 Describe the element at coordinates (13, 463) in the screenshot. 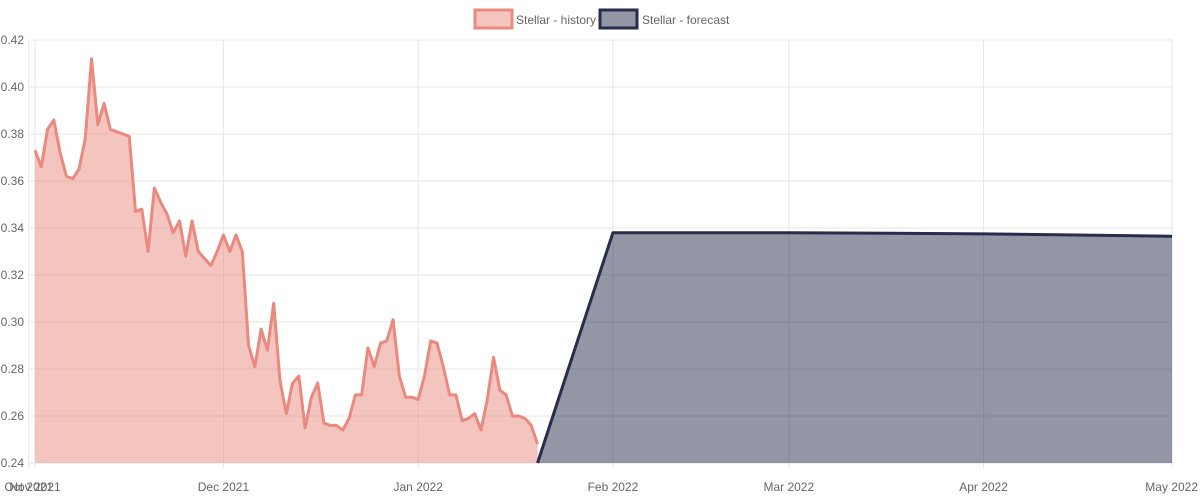

I see `y-tick-label: 0.24` at that location.